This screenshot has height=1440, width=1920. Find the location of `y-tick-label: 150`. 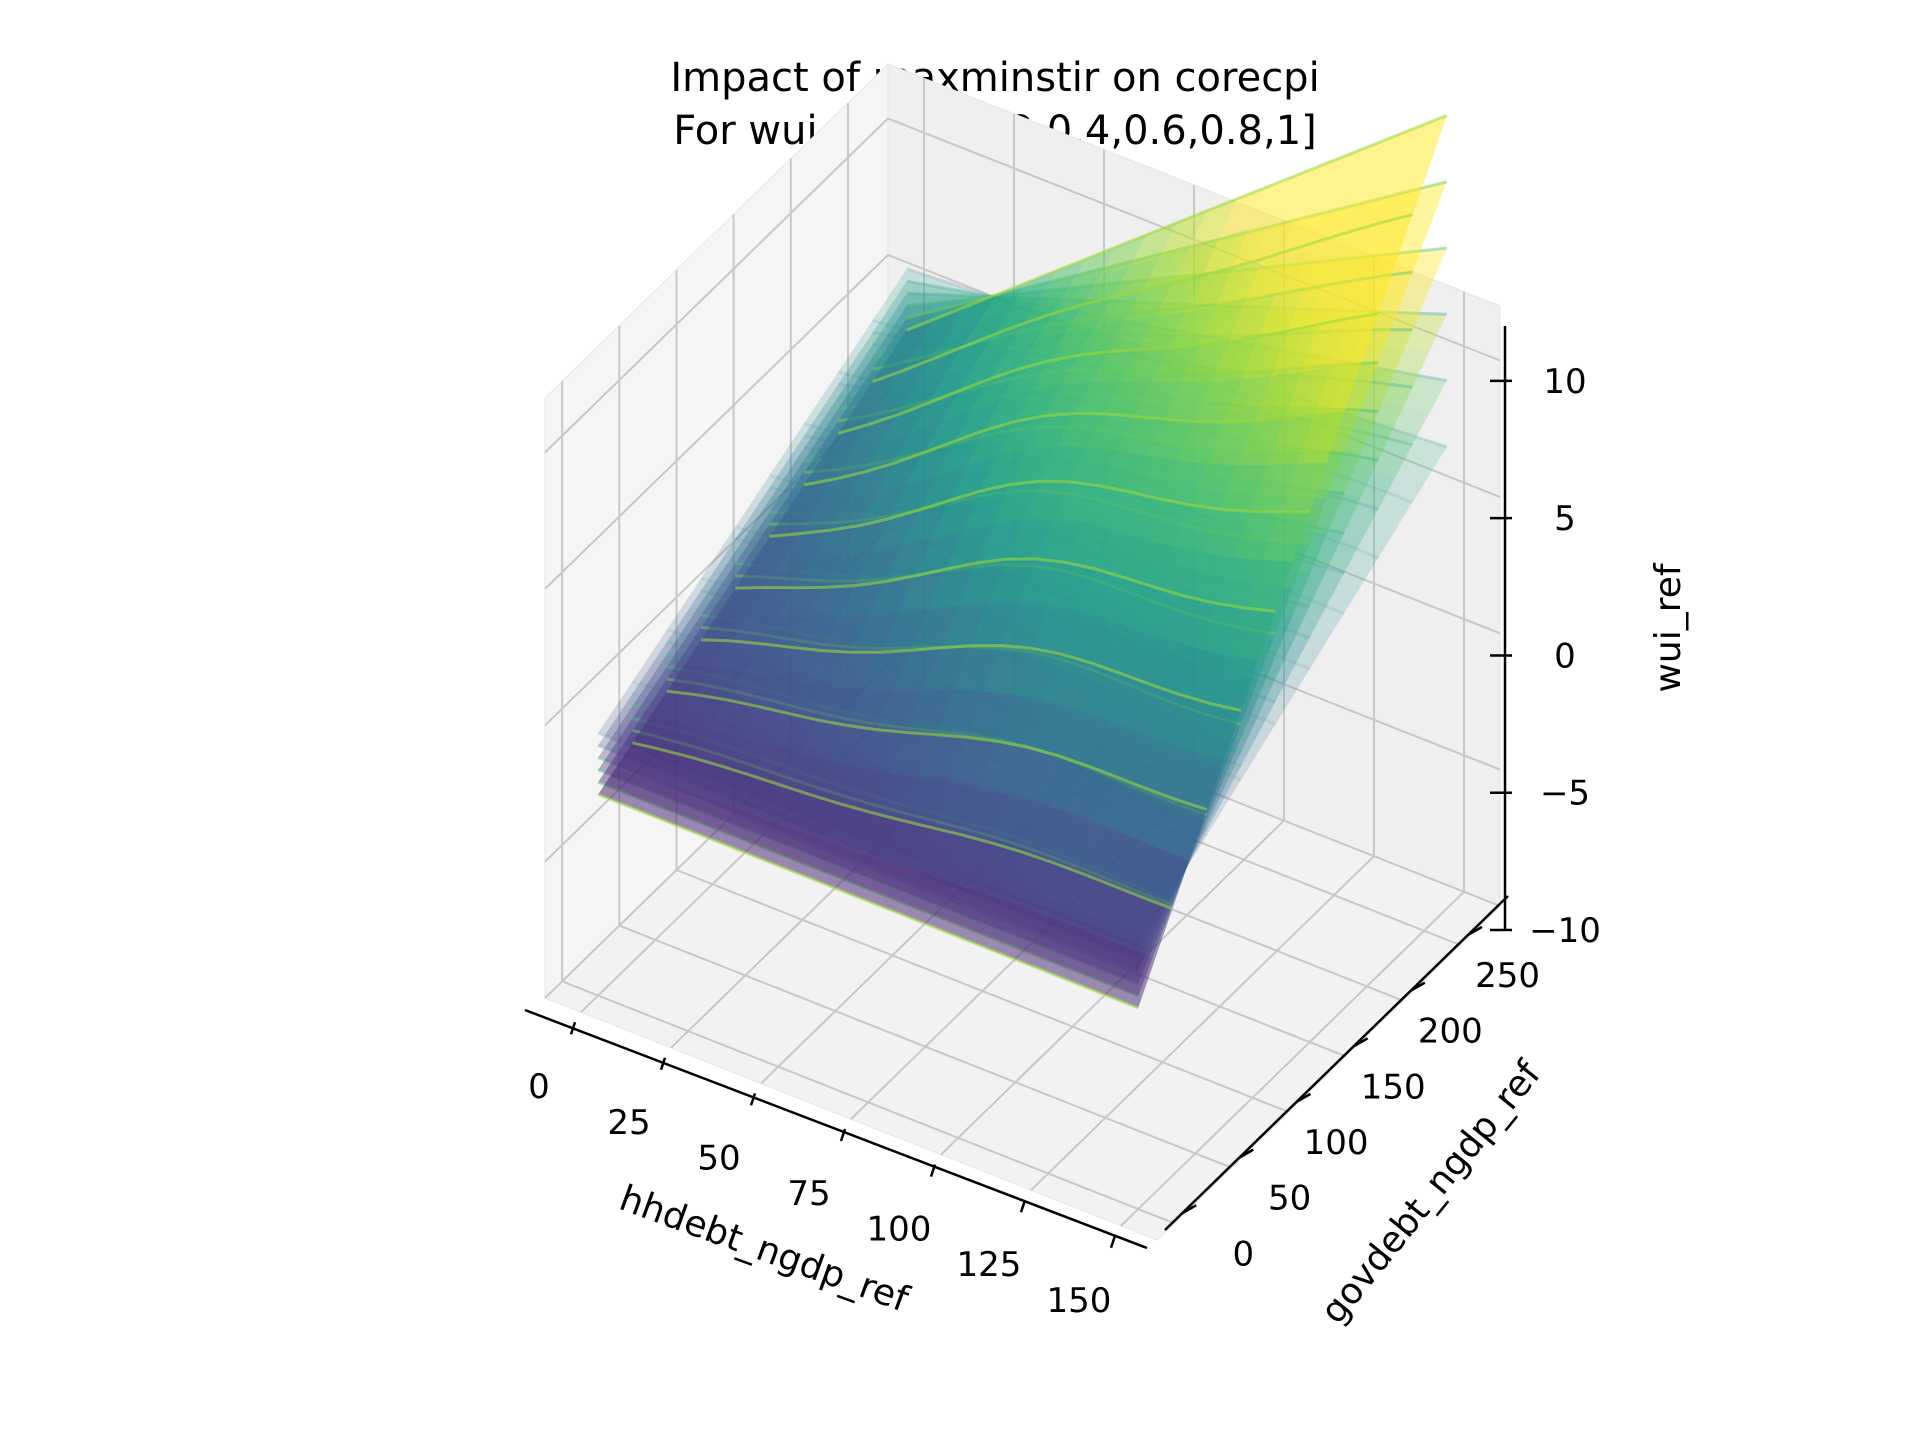

y-tick-label: 150 is located at coordinates (1393, 1087).